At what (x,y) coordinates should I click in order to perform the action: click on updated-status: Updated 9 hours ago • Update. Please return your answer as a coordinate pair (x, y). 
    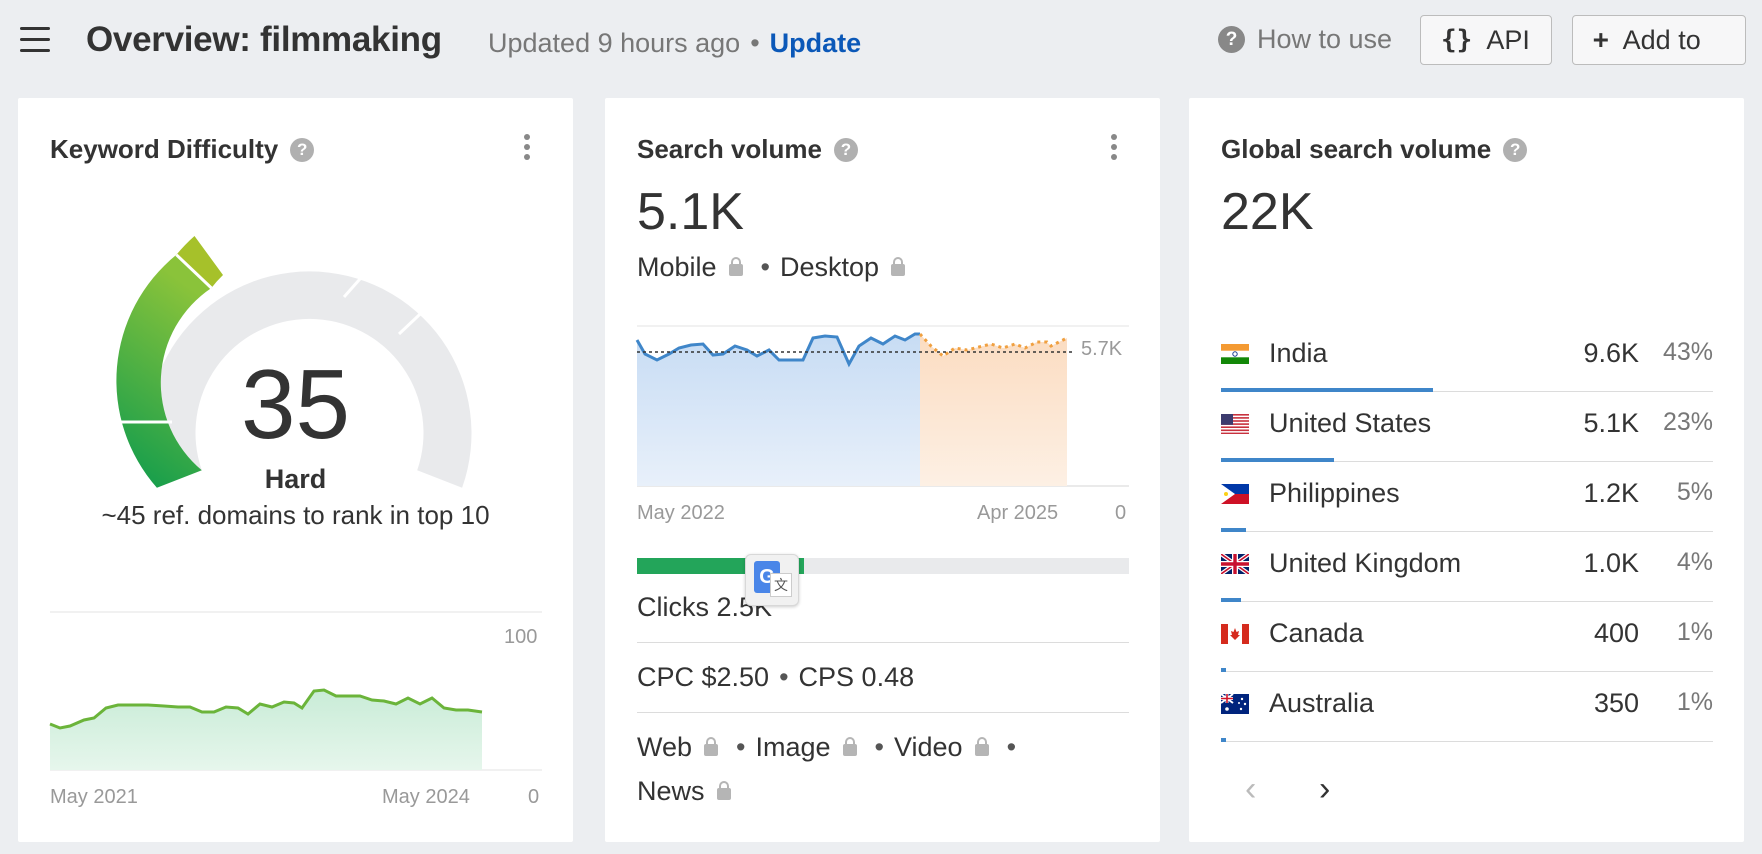
    Looking at the image, I should click on (675, 43).